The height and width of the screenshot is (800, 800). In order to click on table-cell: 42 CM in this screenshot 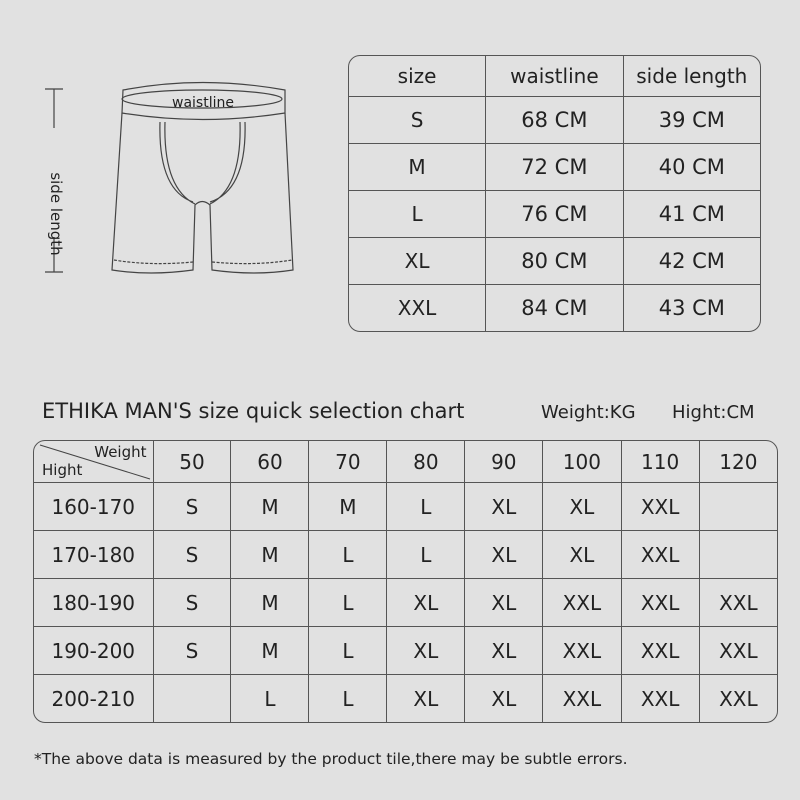, I will do `click(691, 261)`.